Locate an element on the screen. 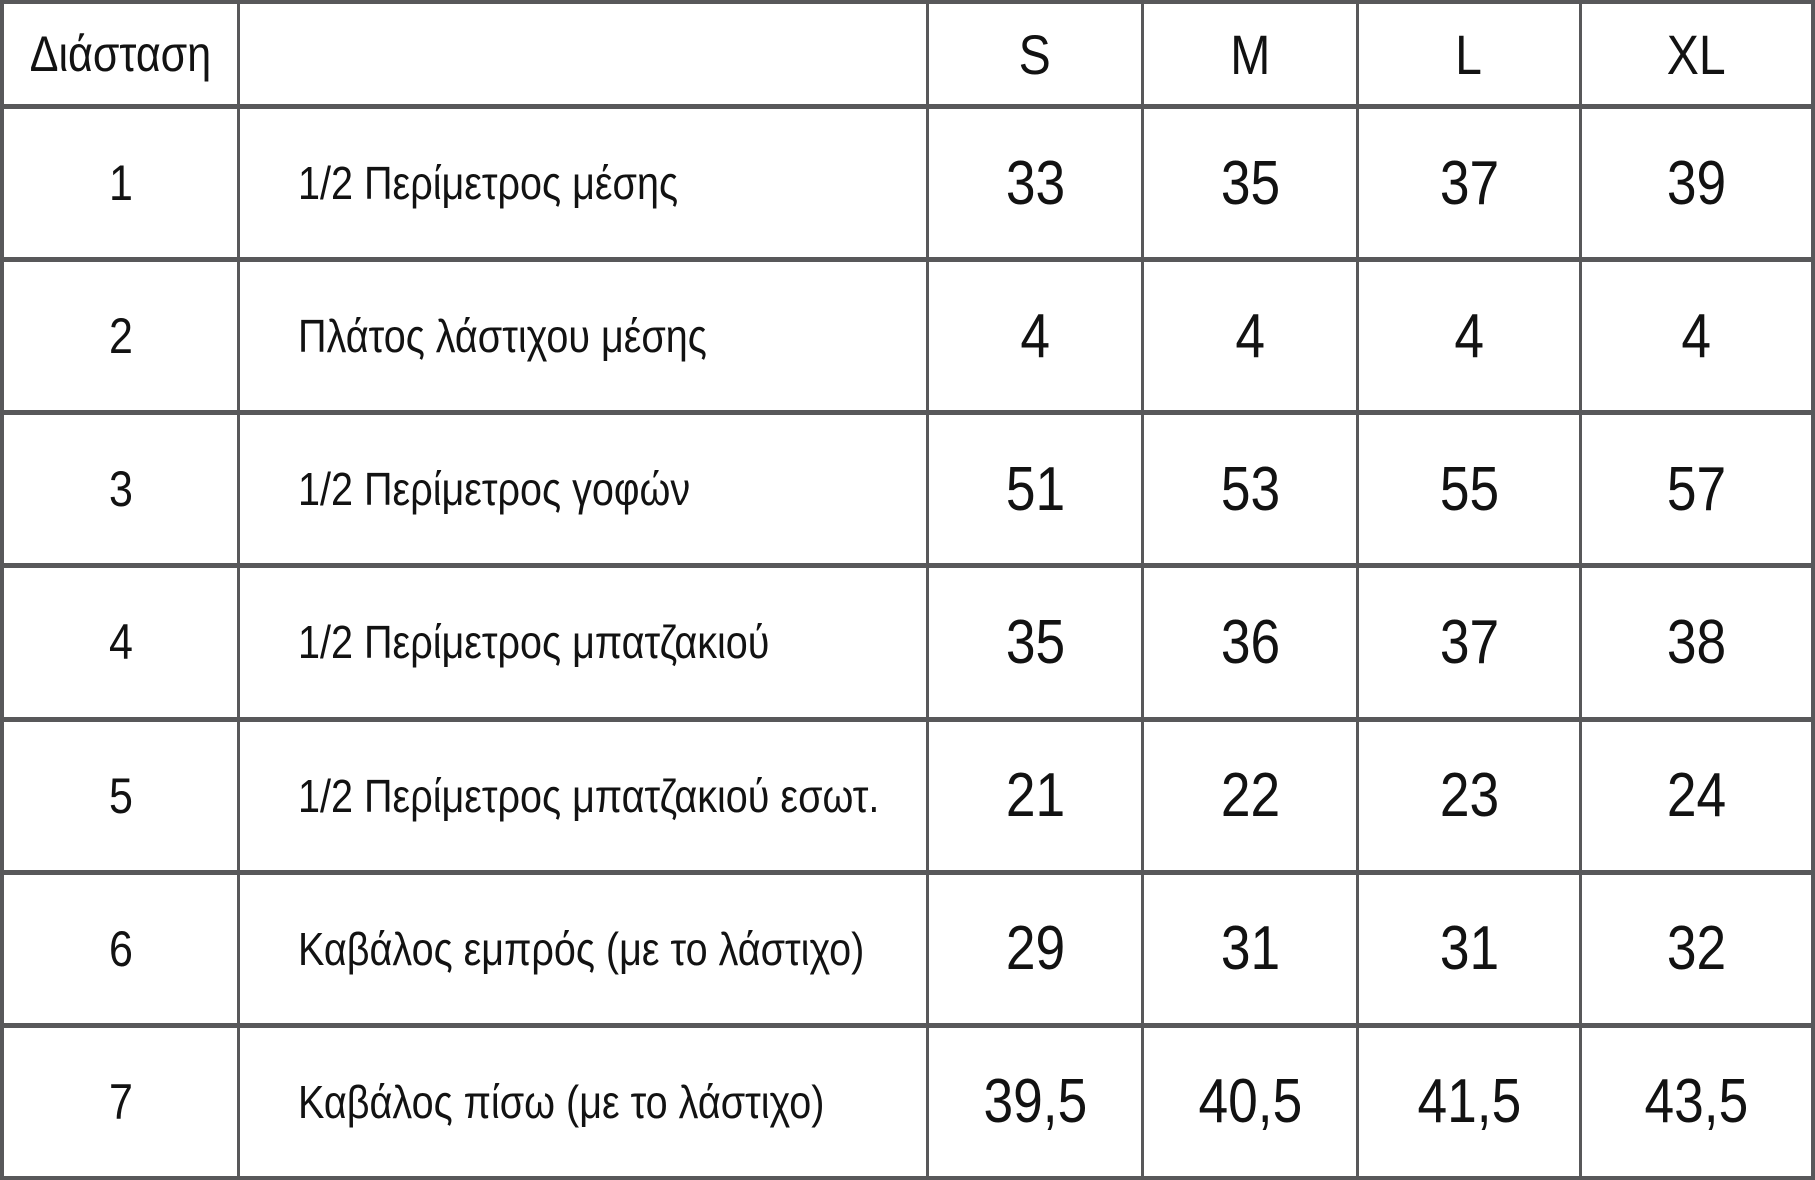 This screenshot has width=1815, height=1180. value-m: 35 is located at coordinates (1250, 183).